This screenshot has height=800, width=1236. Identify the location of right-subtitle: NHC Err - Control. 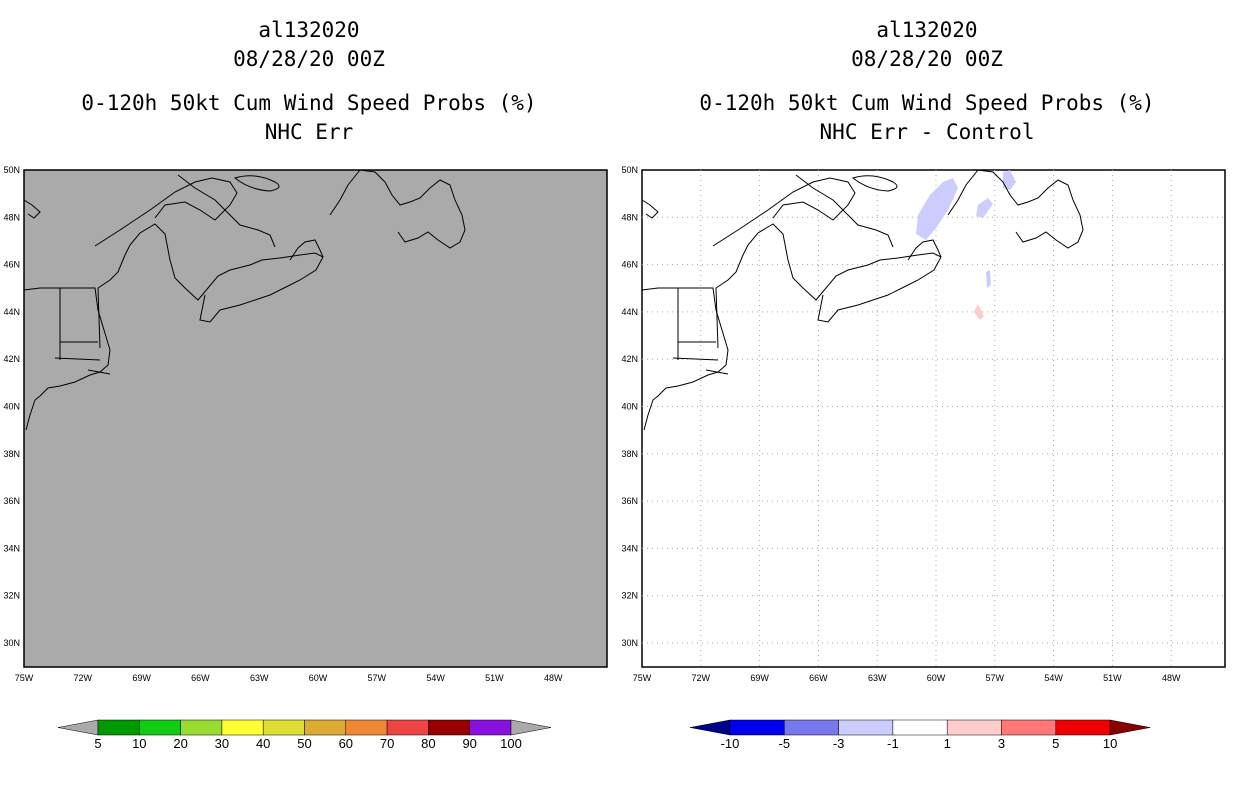
(927, 132).